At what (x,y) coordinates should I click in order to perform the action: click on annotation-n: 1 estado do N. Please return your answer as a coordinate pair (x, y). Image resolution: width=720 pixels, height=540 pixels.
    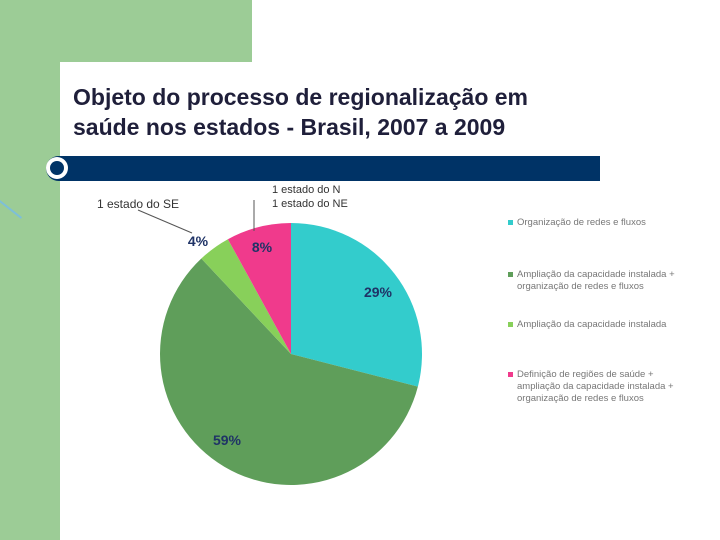
    Looking at the image, I should click on (306, 190).